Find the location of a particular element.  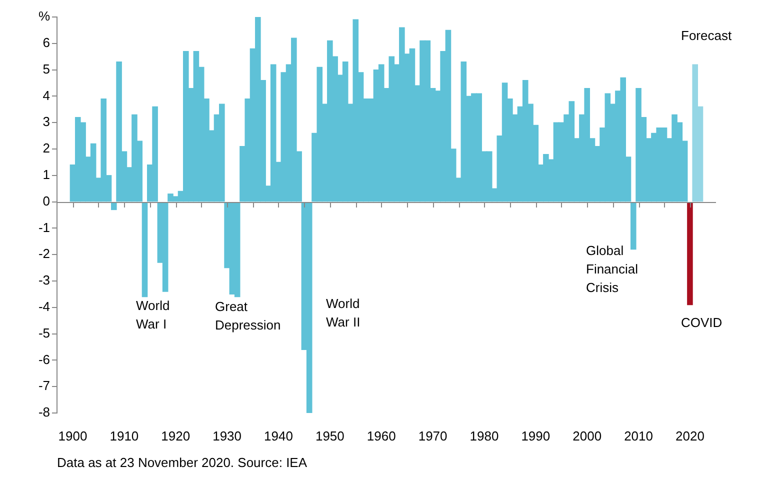

y-tick-label: 5 is located at coordinates (46, 68).